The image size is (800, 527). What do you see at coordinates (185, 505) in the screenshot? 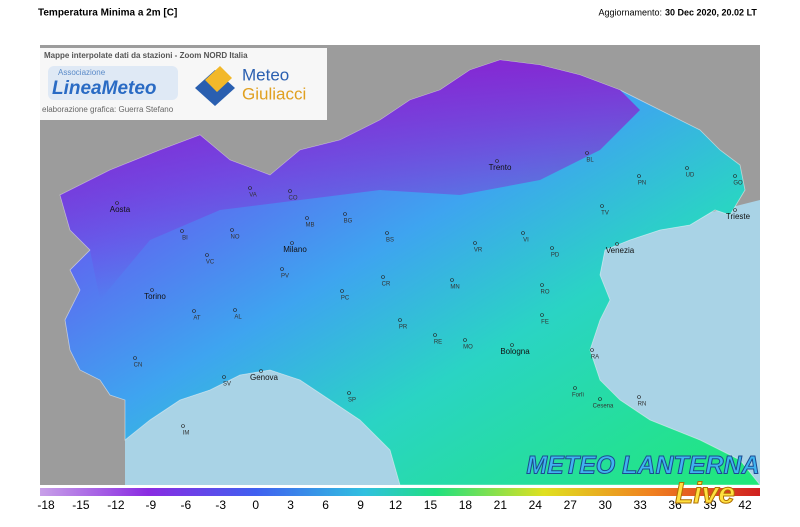
I see `colorbar-tick-label: -6` at bounding box center [185, 505].